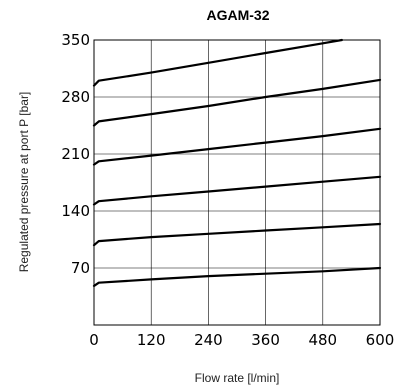 Image resolution: width=403 pixels, height=389 pixels. What do you see at coordinates (322, 340) in the screenshot?
I see `x-tick-label: 480` at bounding box center [322, 340].